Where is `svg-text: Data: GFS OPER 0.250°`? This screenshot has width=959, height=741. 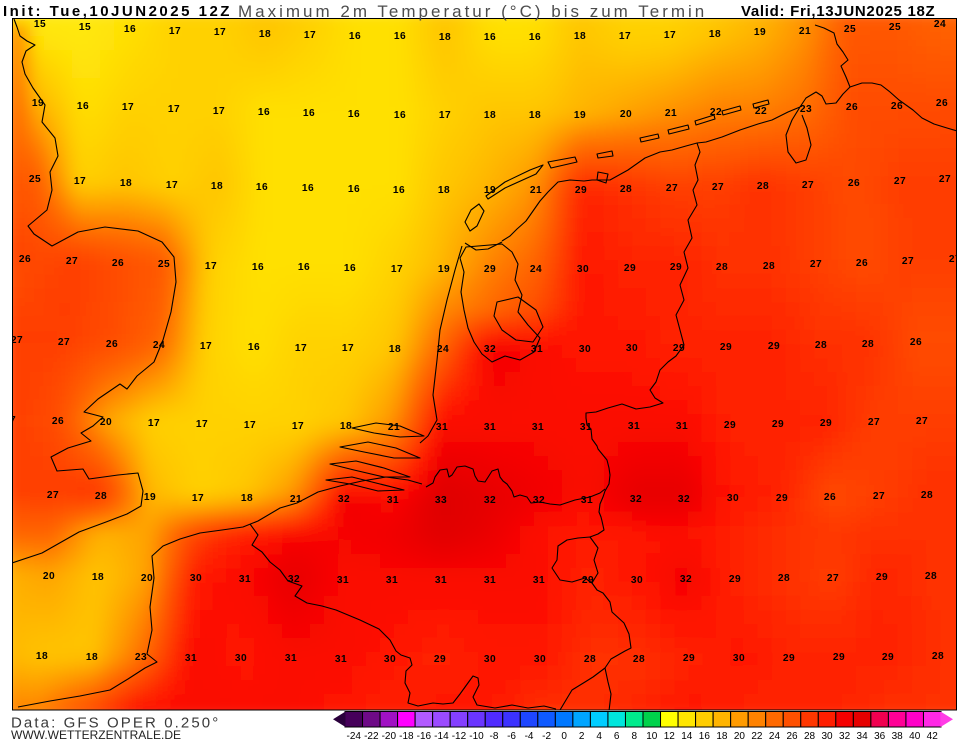
svg-text: Data: GFS OPER 0.250° is located at coordinates (115, 723).